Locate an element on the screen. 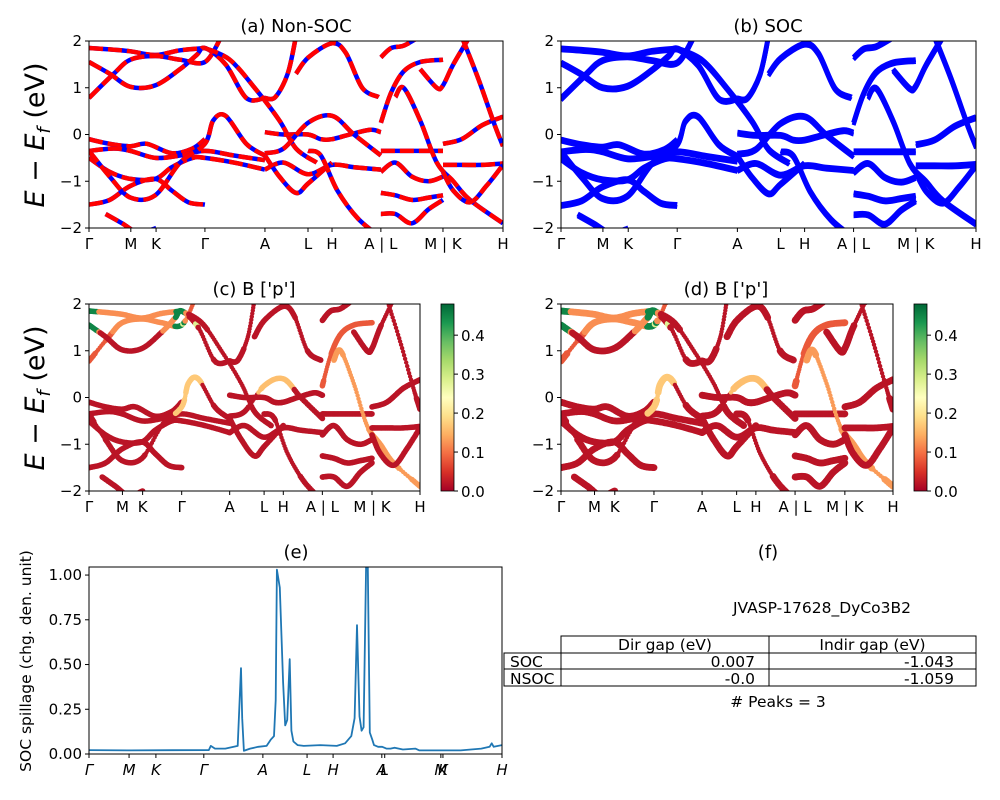 Image resolution: width=1000 pixels, height=800 pixels. panel-d-colorbar: 0.0 0.1 0.2 0.3 0.4 is located at coordinates (935, 402).